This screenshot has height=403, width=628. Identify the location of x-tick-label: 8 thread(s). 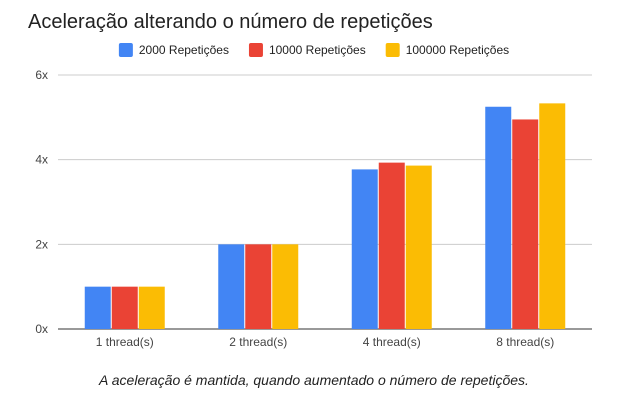
(525, 342).